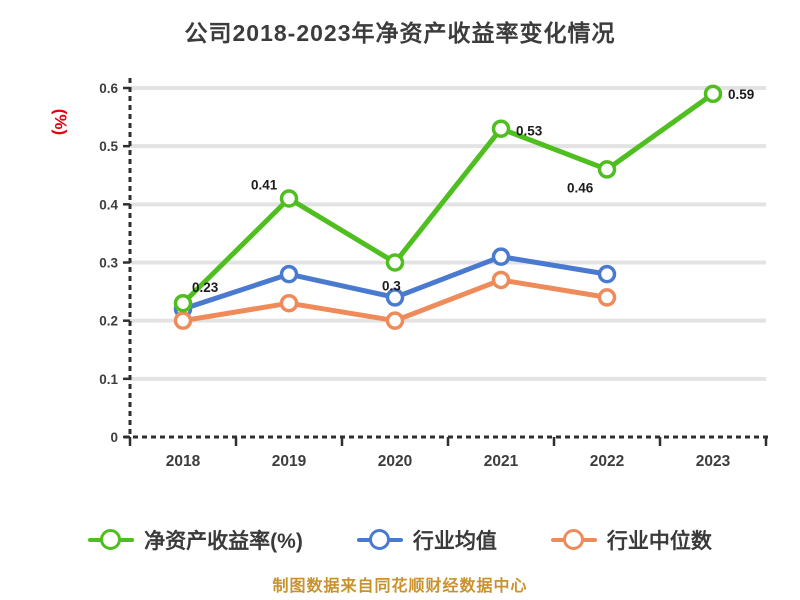 This screenshot has height=600, width=800. What do you see at coordinates (659, 541) in the screenshot?
I see `legend-label-industry-median: 行业中位数` at bounding box center [659, 541].